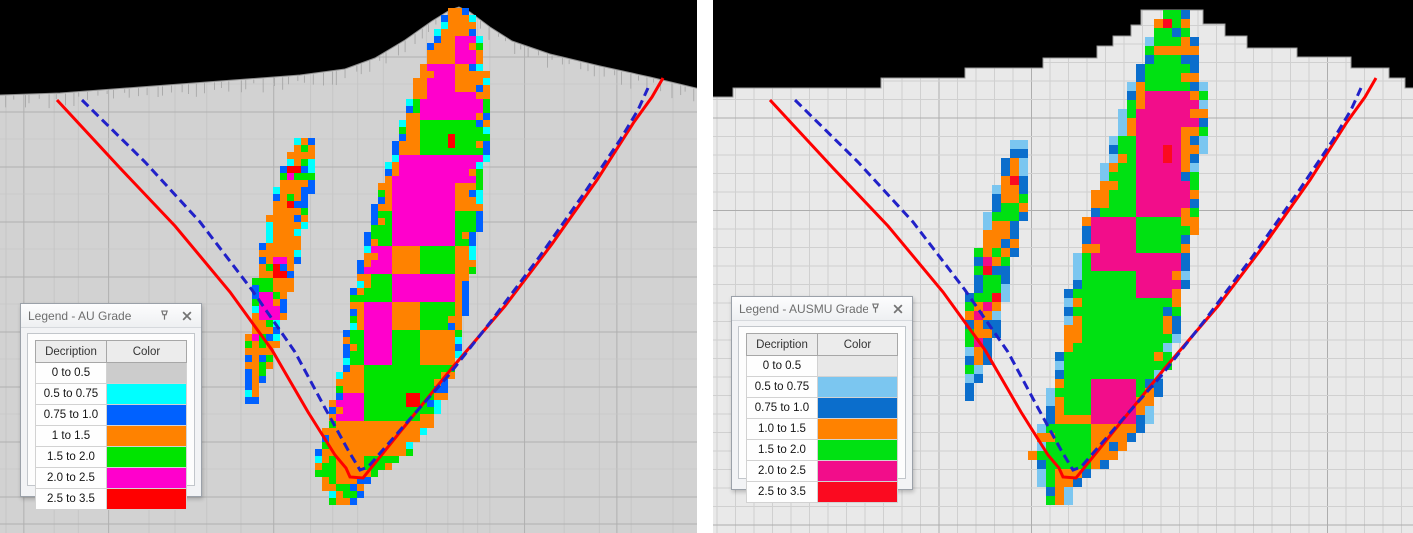 This screenshot has width=1413, height=533. I want to click on legend-window-au: Legend - AU Grade Dec, so click(111, 406).